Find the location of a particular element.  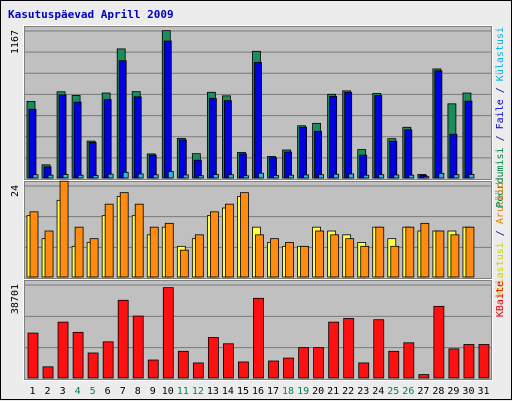

bar-külastusi-day-6 is located at coordinates (110, 176).